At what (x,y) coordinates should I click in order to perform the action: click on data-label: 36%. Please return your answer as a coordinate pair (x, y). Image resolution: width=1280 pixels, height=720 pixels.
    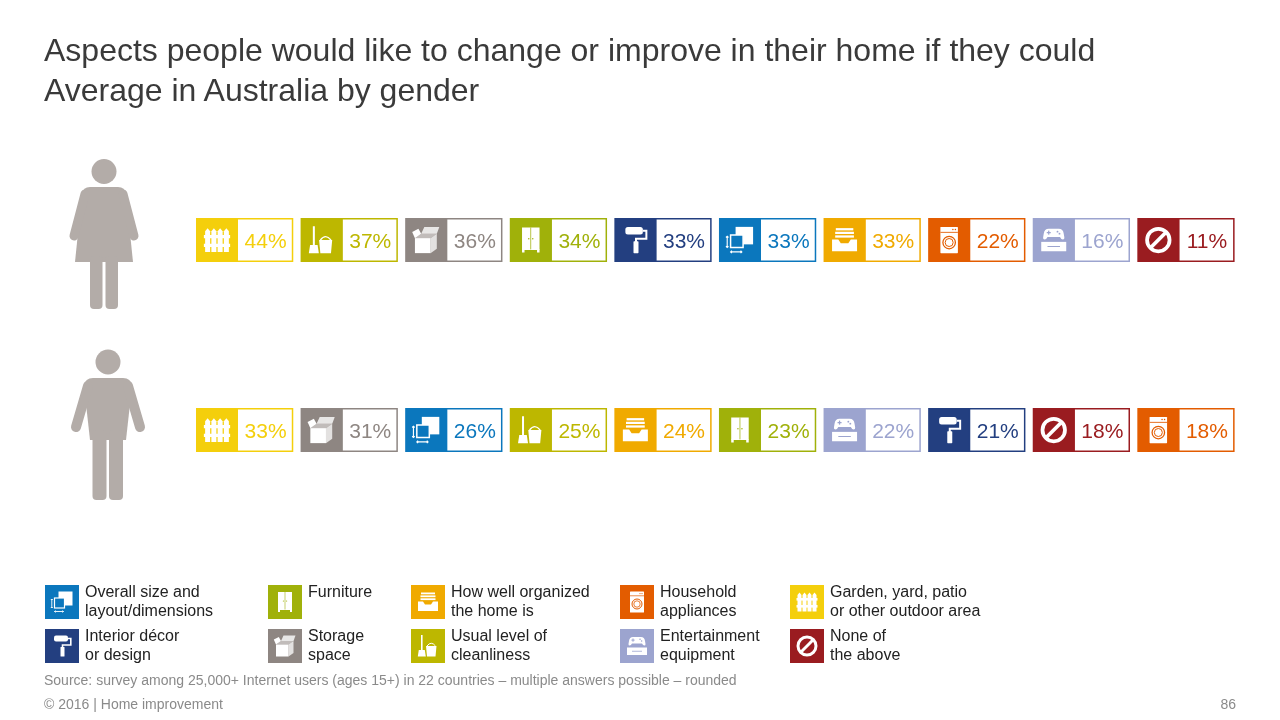
    Looking at the image, I should click on (474, 240).